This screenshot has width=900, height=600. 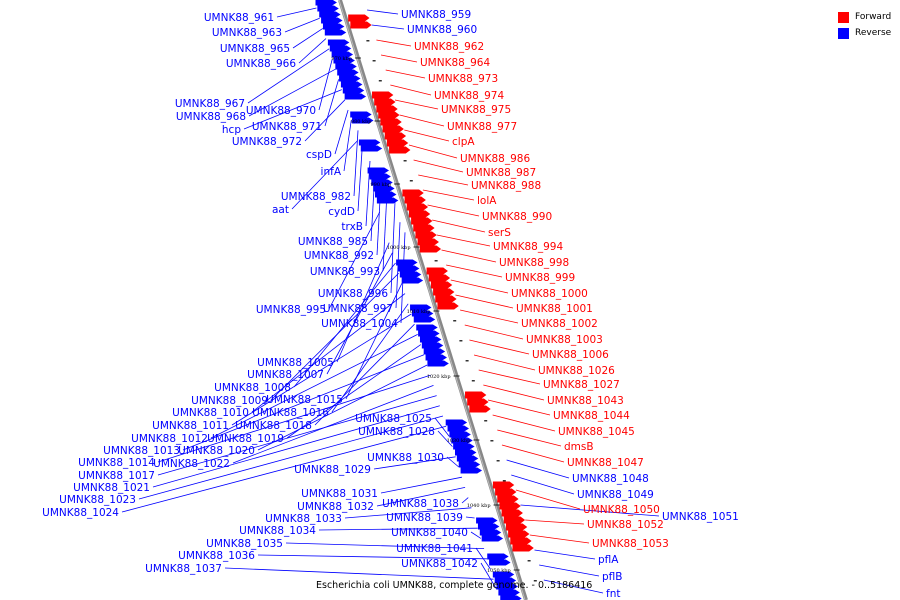 What do you see at coordinates (231, 130) in the screenshot?
I see `left-gene-label: hcp` at bounding box center [231, 130].